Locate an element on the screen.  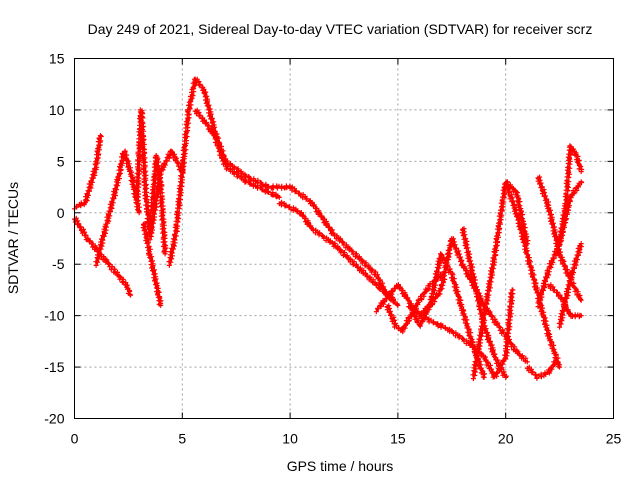
series-track-a is located at coordinates (88, 172).